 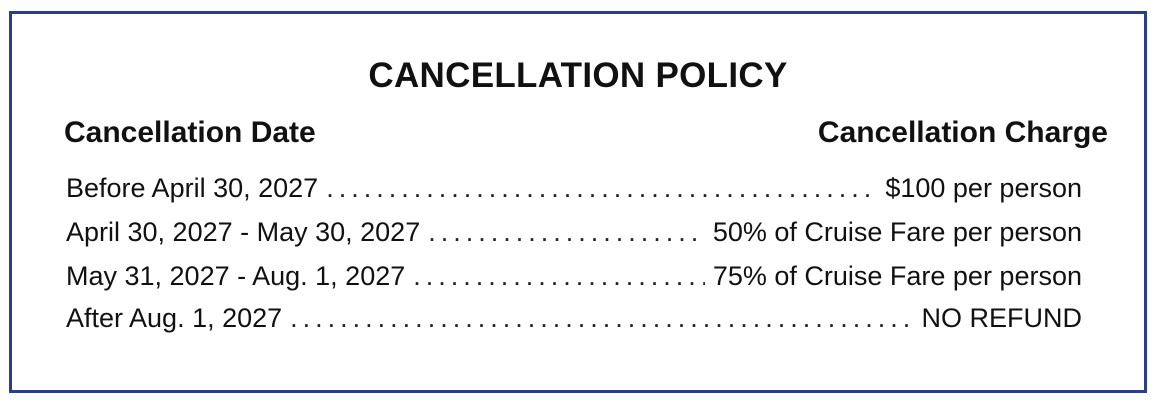 What do you see at coordinates (897, 232) in the screenshot?
I see `row-charge: 50% of Cruise Fare per person` at bounding box center [897, 232].